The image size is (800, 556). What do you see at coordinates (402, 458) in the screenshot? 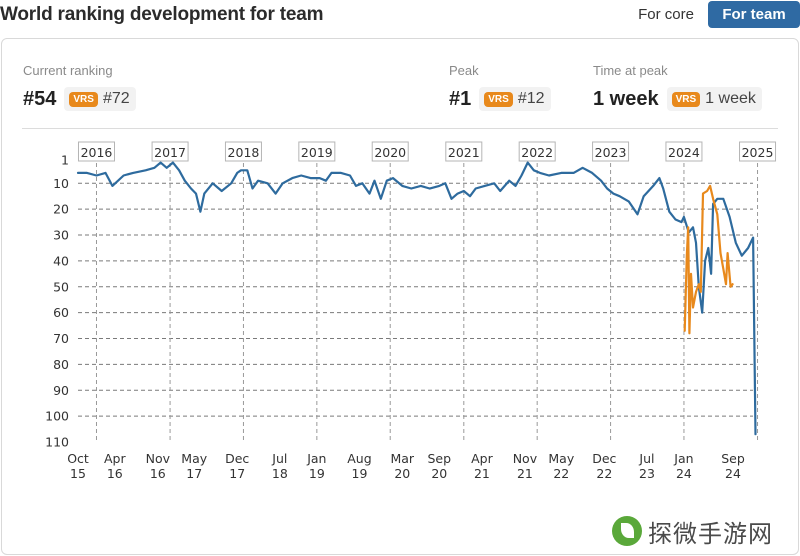
I see `x-tick-month: Mar` at bounding box center [402, 458].